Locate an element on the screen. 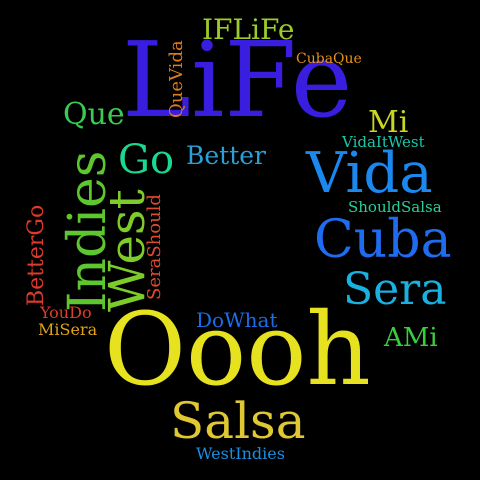 The height and width of the screenshot is (480, 480). word-sera: Sera is located at coordinates (395, 289).